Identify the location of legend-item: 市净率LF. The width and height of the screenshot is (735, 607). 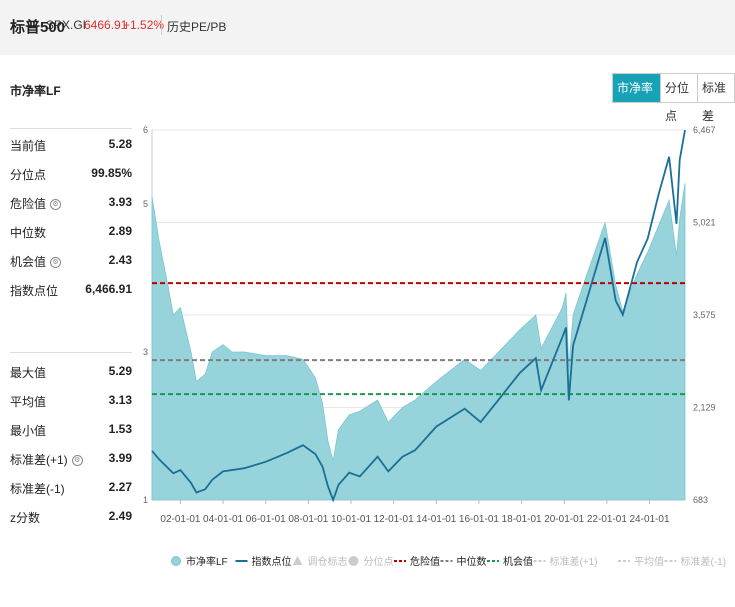
(207, 561).